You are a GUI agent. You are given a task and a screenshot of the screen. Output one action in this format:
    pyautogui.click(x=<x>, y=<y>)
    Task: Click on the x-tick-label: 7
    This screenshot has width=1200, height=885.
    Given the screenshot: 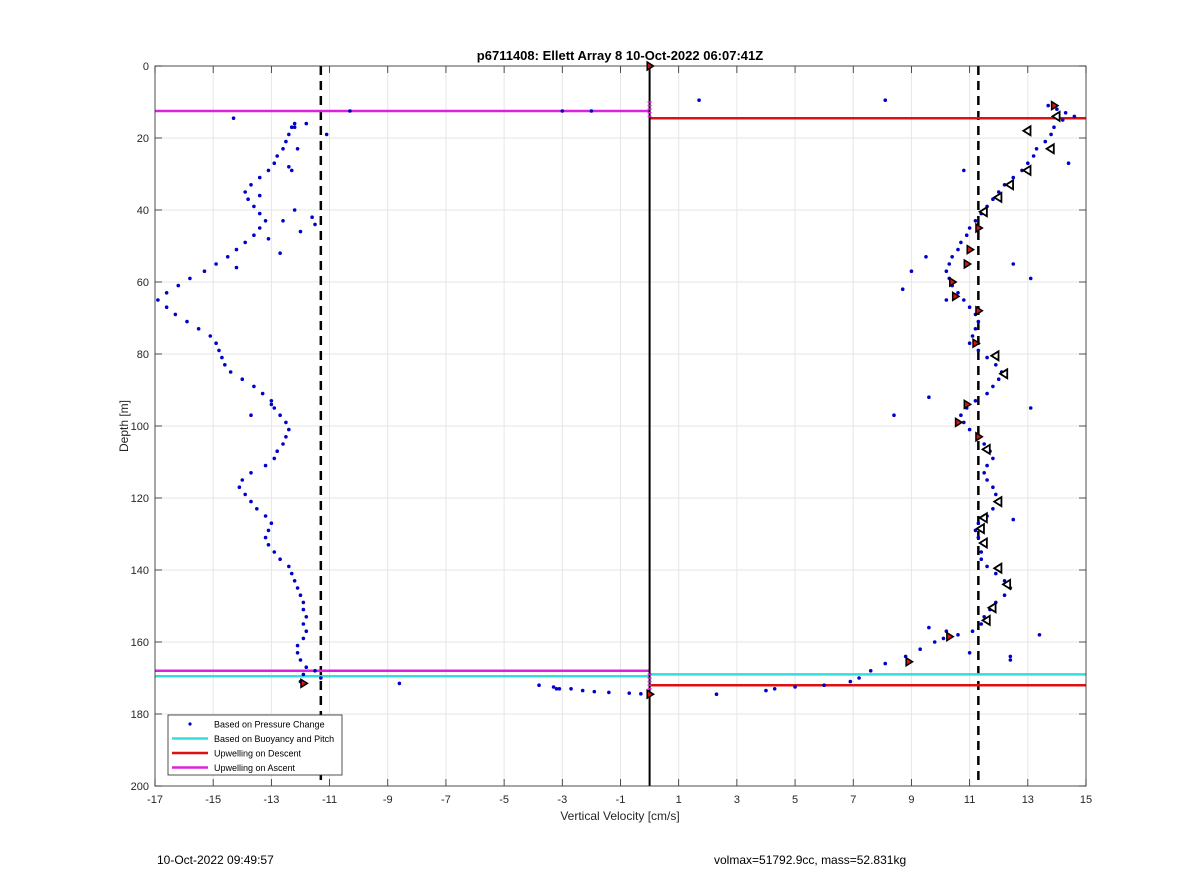 What is the action you would take?
    pyautogui.click(x=853, y=800)
    